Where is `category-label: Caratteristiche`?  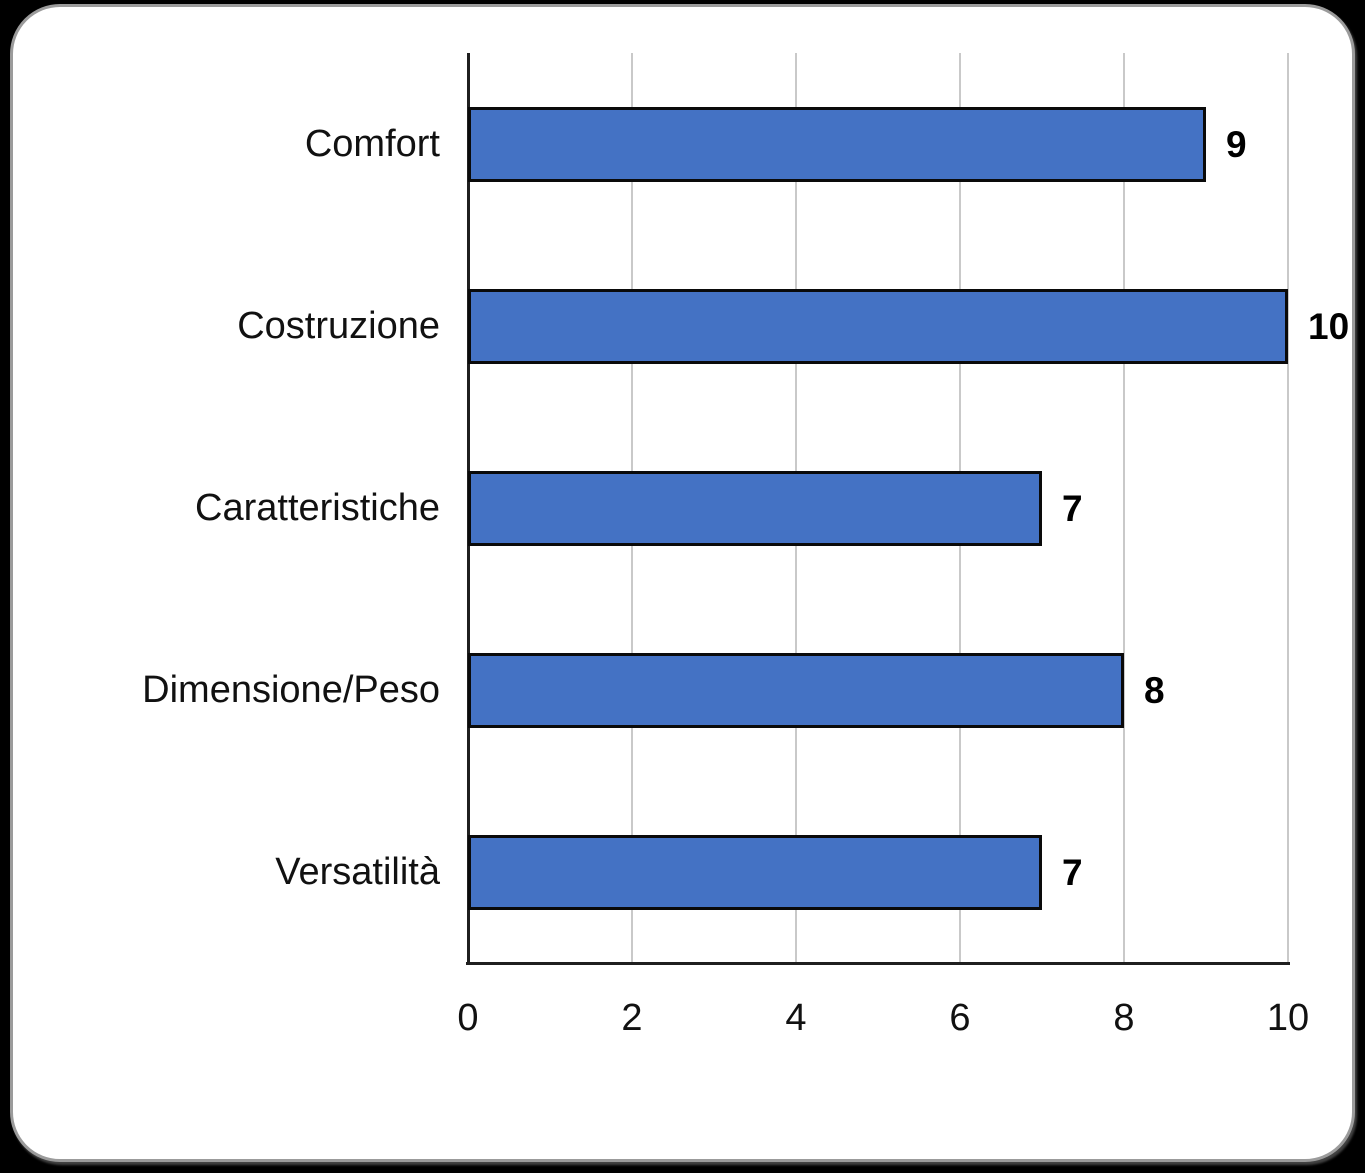 category-label: Caratteristiche is located at coordinates (317, 507).